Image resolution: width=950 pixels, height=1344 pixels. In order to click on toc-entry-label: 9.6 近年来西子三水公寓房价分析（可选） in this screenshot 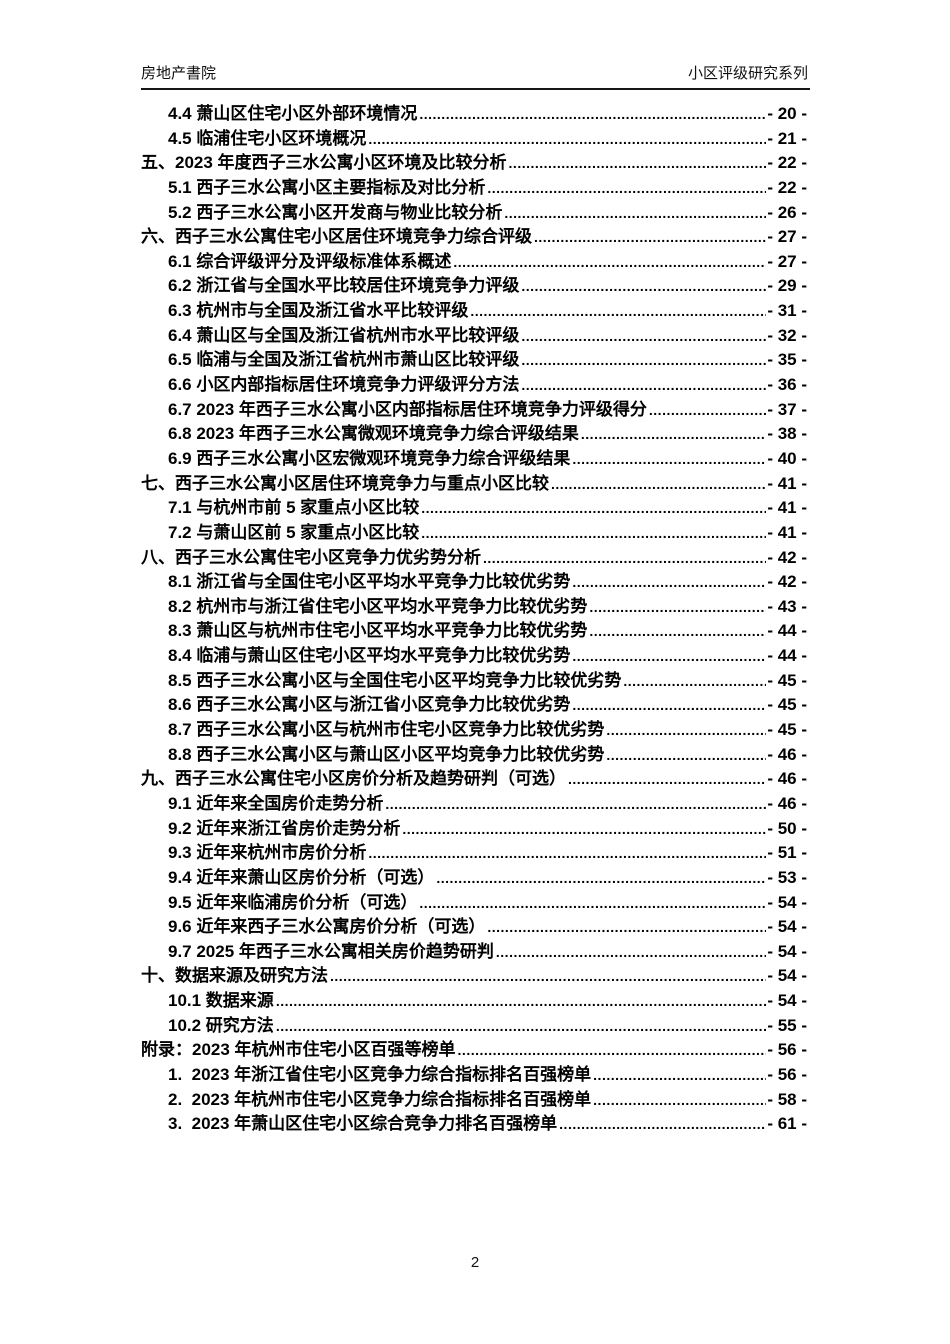, I will do `click(327, 927)`.